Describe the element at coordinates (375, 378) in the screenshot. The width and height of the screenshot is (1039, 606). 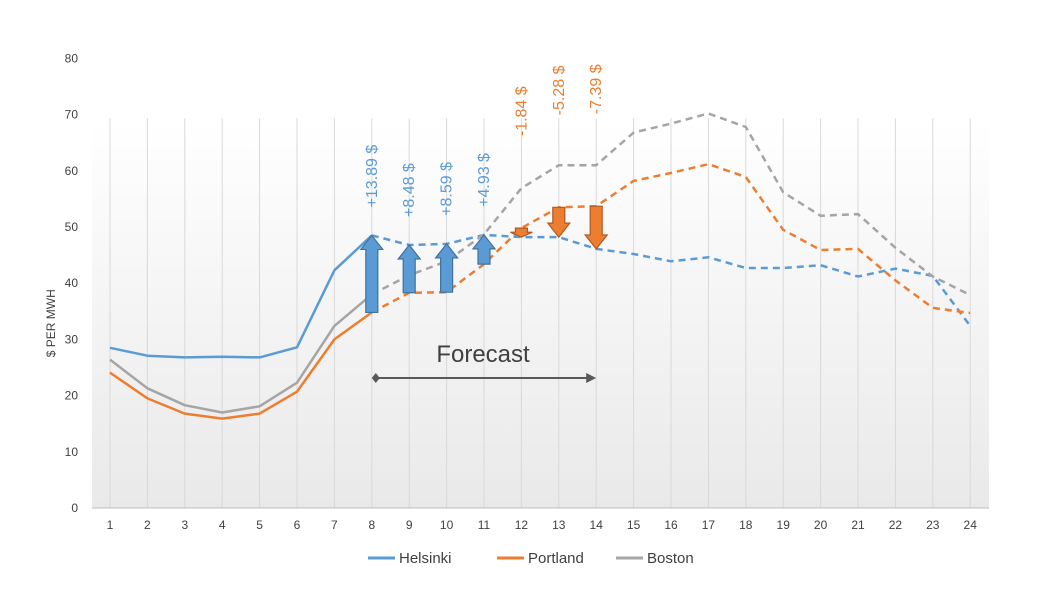
I see `forecast-range-start-marker` at that location.